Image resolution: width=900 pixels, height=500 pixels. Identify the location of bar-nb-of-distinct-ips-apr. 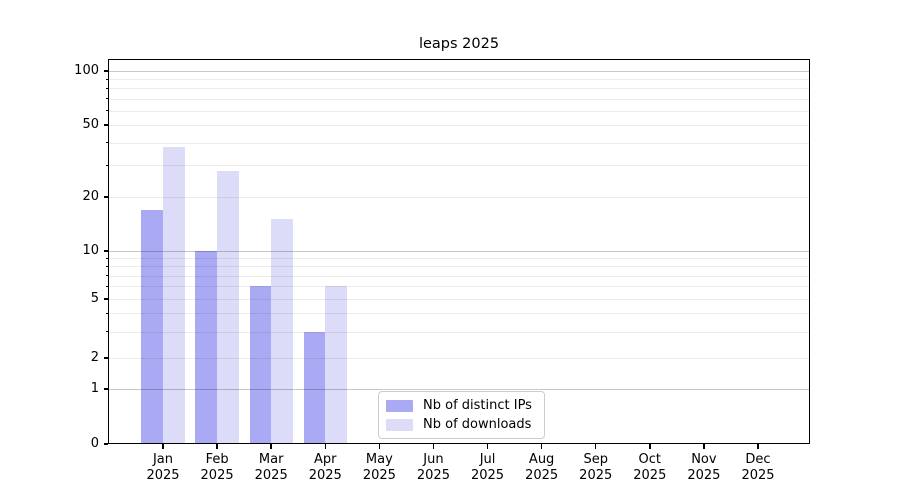
(314, 387).